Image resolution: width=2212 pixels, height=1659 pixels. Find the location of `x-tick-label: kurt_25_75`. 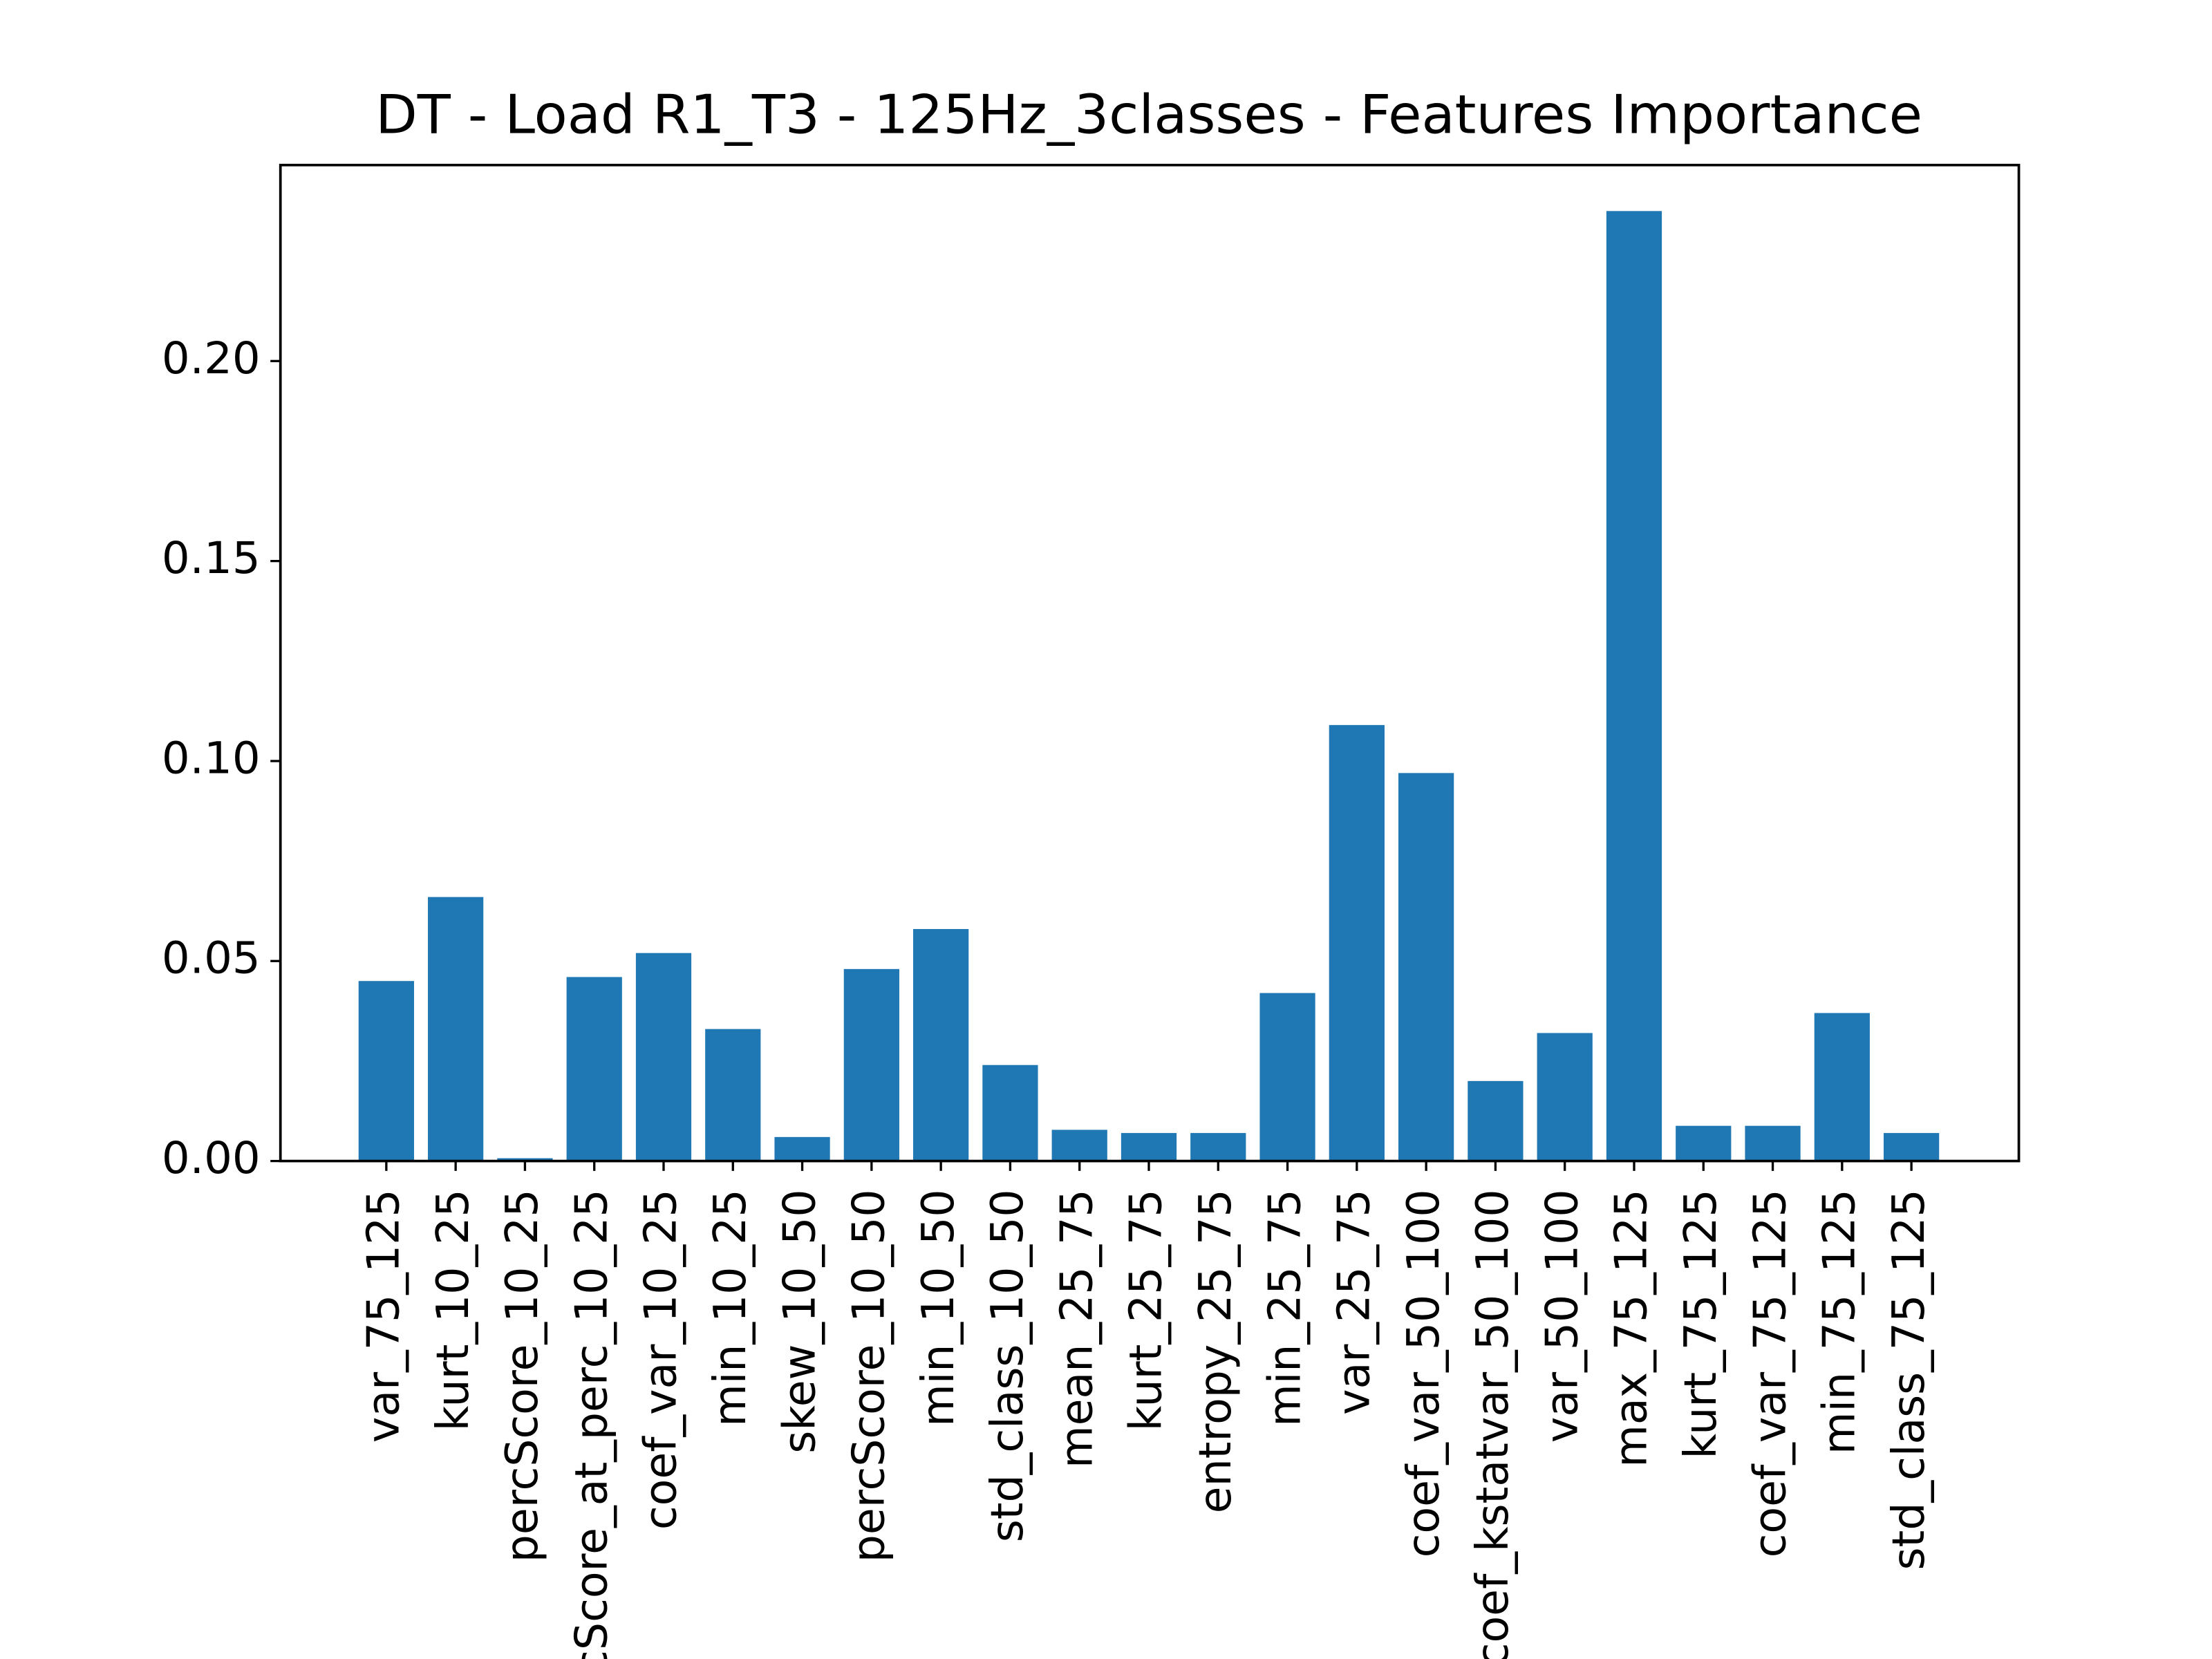

x-tick-label: kurt_25_75 is located at coordinates (1146, 1310).